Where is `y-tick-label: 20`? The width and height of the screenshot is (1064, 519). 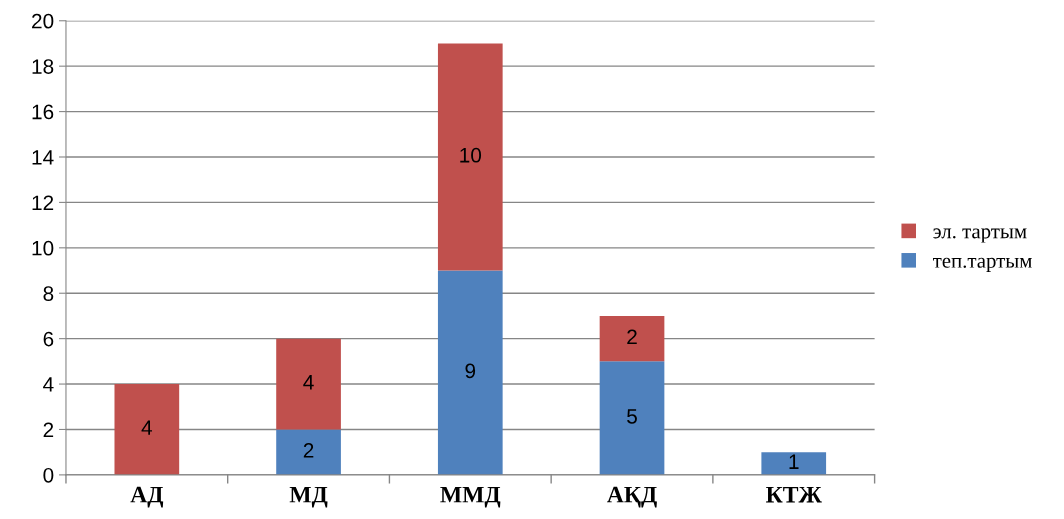 y-tick-label: 20 is located at coordinates (43, 21).